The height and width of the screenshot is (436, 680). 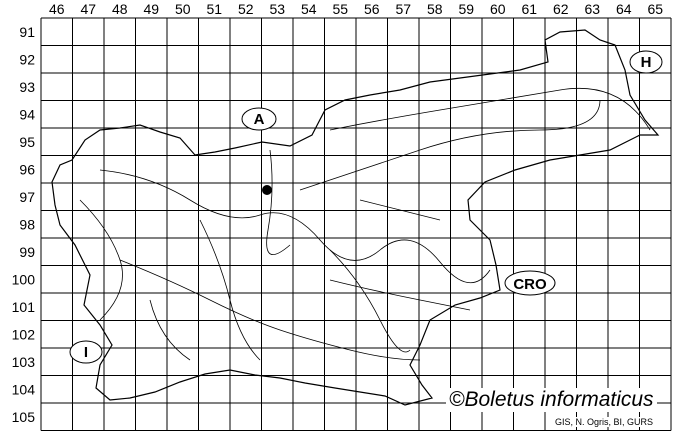 What do you see at coordinates (498, 9) in the screenshot?
I see `column-label: 60` at bounding box center [498, 9].